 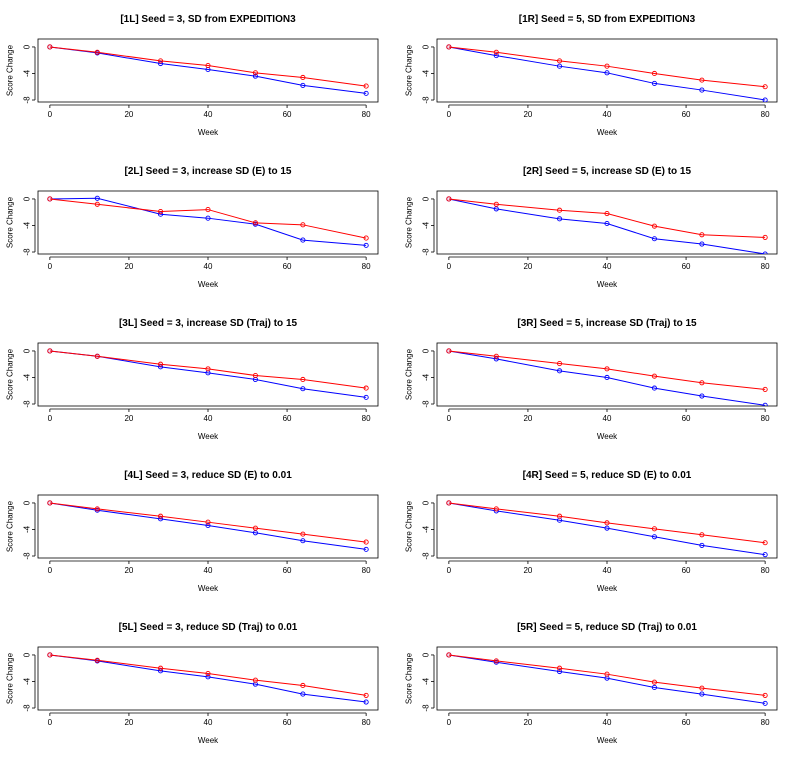 I want to click on chart-5l-x-tick-label: 60, so click(x=287, y=722).